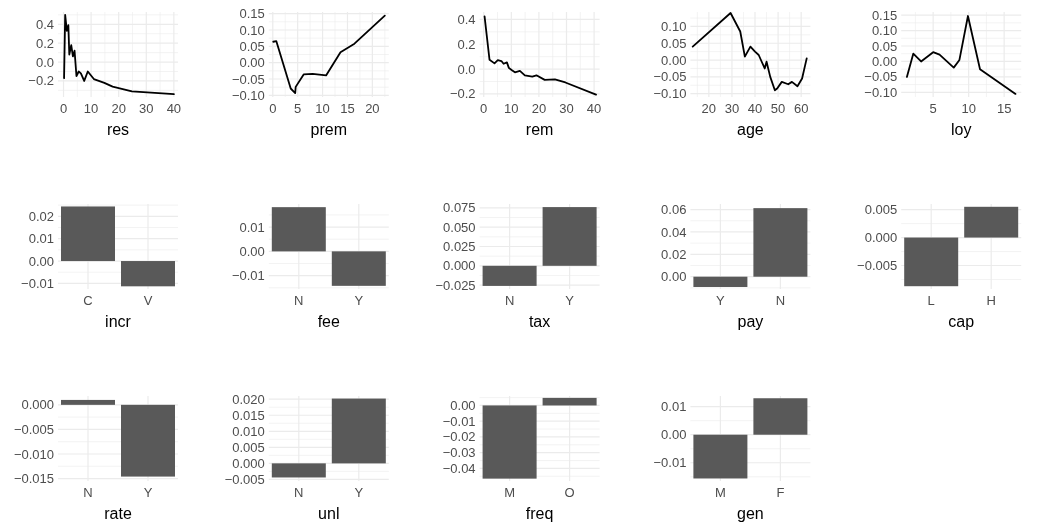 Image resolution: width=1054 pixels, height=532 pixels. I want to click on y-tick-label: 0.075, so click(459, 208).